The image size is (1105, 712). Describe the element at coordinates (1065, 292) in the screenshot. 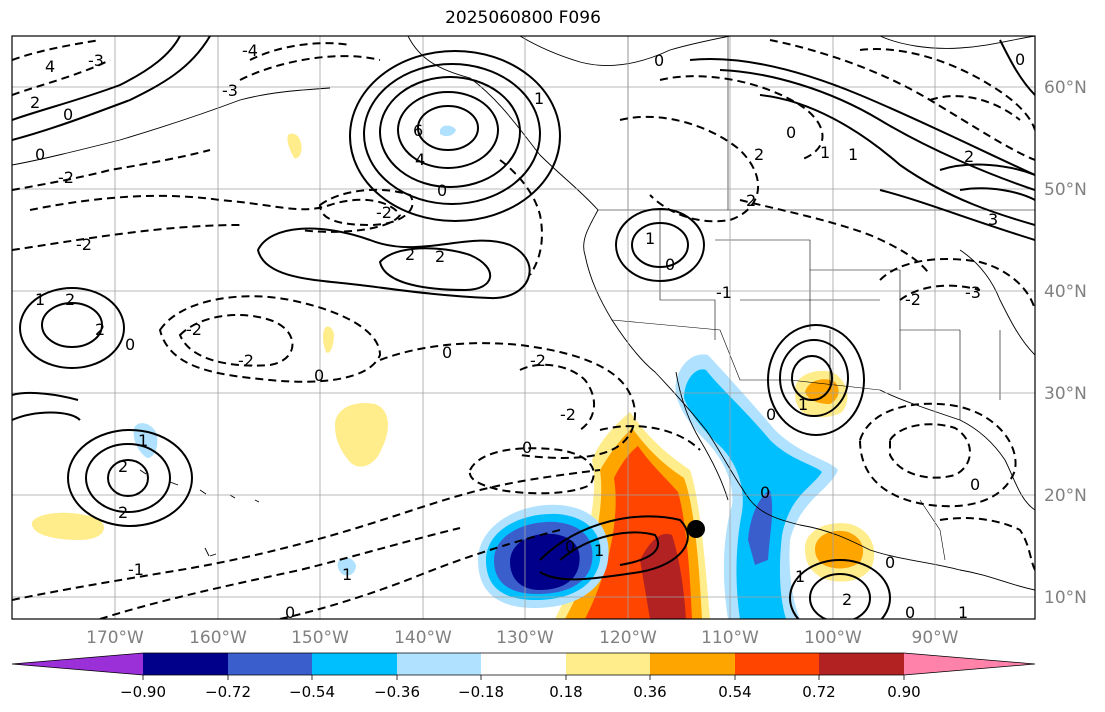

I see `lat-label: 40°N` at that location.